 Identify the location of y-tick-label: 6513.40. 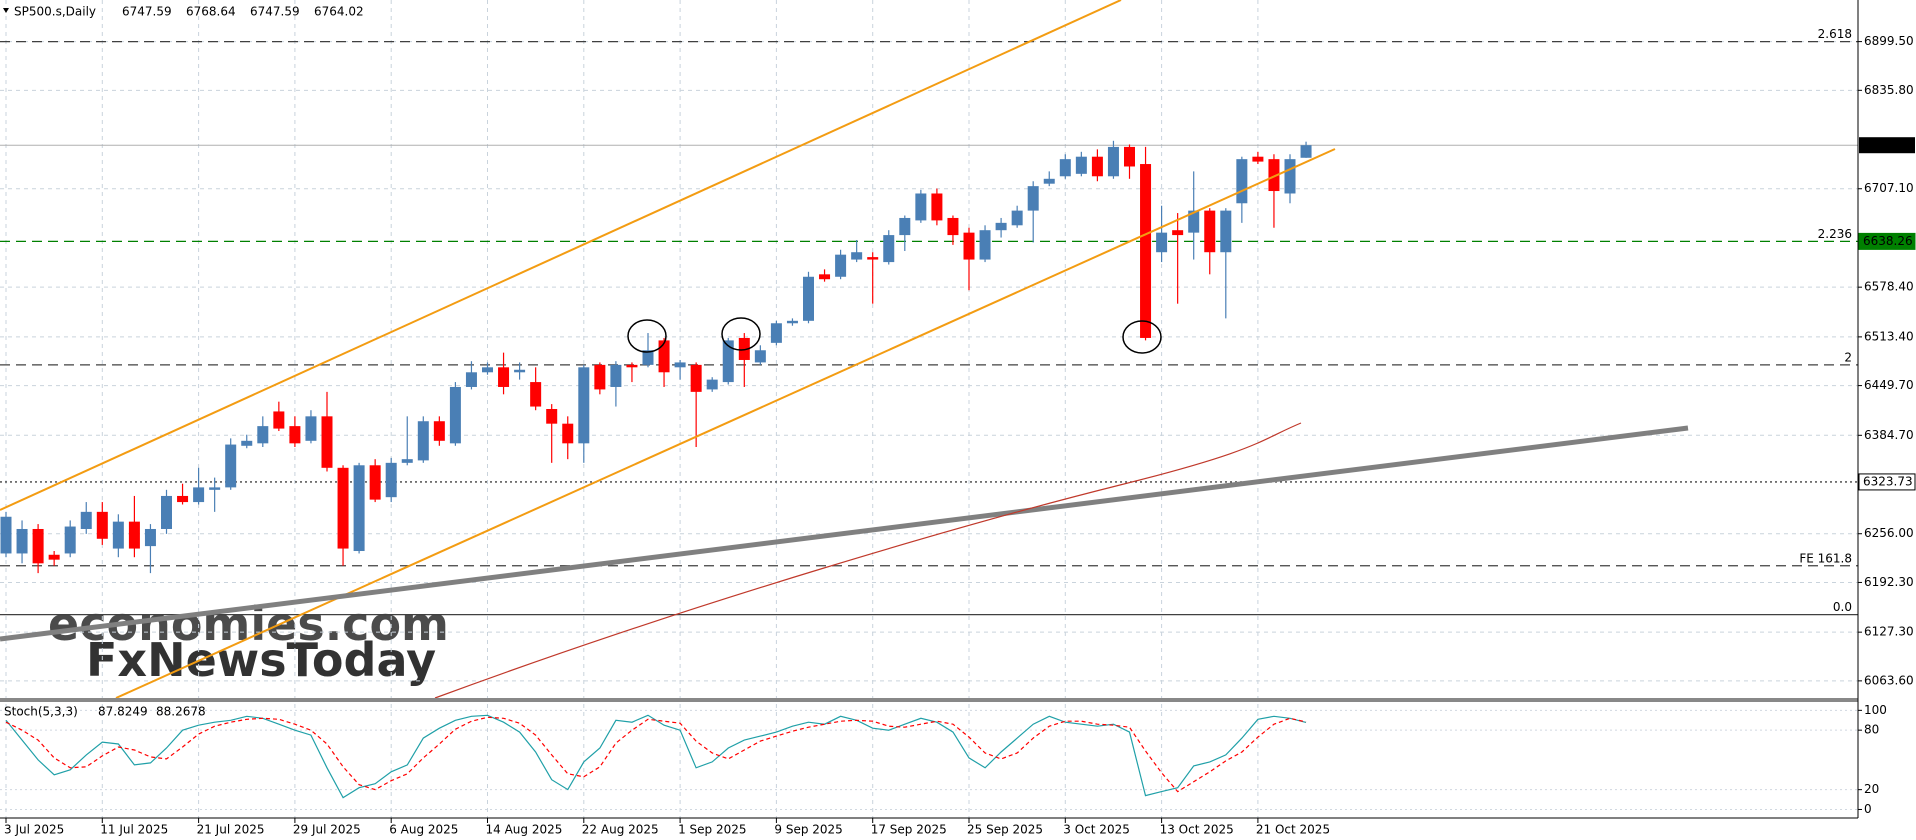
(1889, 336).